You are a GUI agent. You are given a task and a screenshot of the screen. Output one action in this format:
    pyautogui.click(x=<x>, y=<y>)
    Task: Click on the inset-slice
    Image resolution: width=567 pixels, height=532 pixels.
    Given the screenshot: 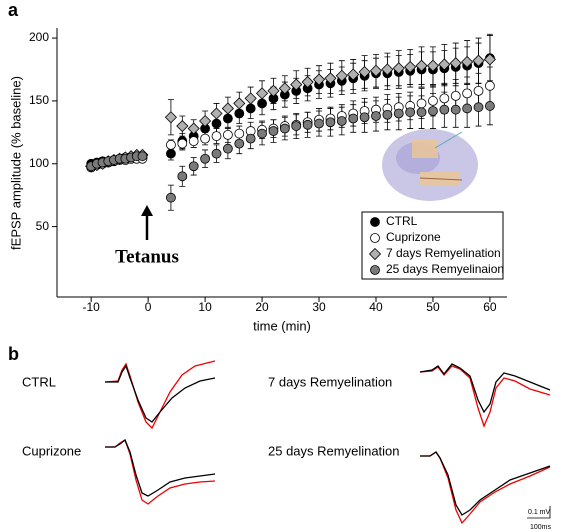 What is the action you would take?
    pyautogui.click(x=430, y=165)
    